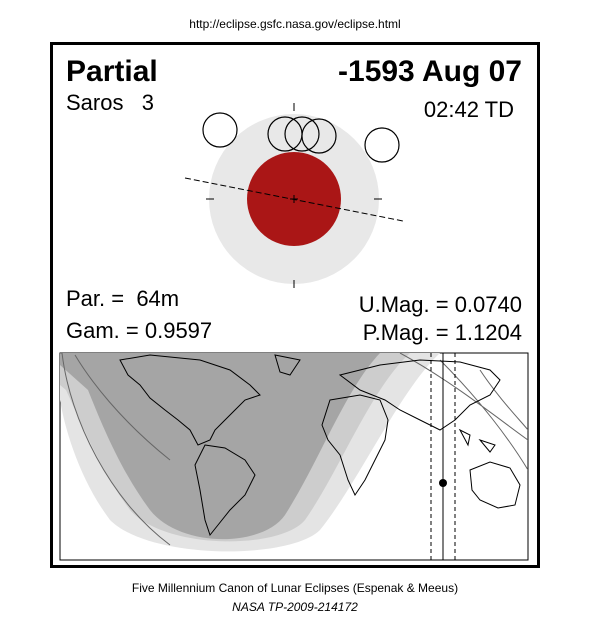 The width and height of the screenshot is (601, 640). I want to click on eclipse-type: Partial, so click(112, 71).